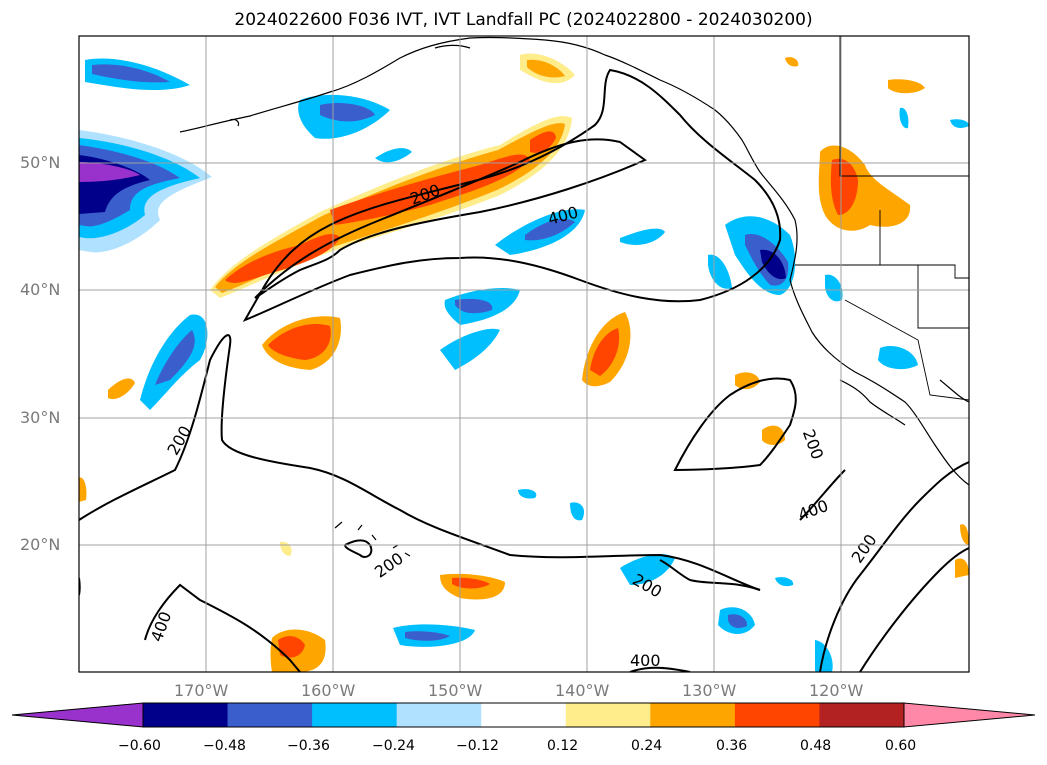 The height and width of the screenshot is (765, 1047). What do you see at coordinates (201, 690) in the screenshot?
I see `lon-label: 170°W` at bounding box center [201, 690].